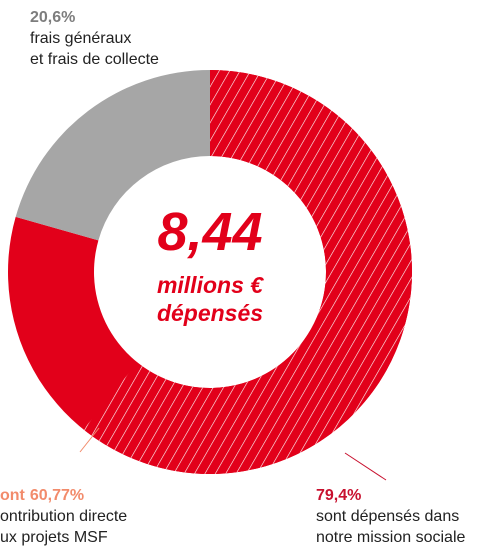 The width and height of the screenshot is (500, 552). I want to click on description: notre mission sociale, so click(391, 537).